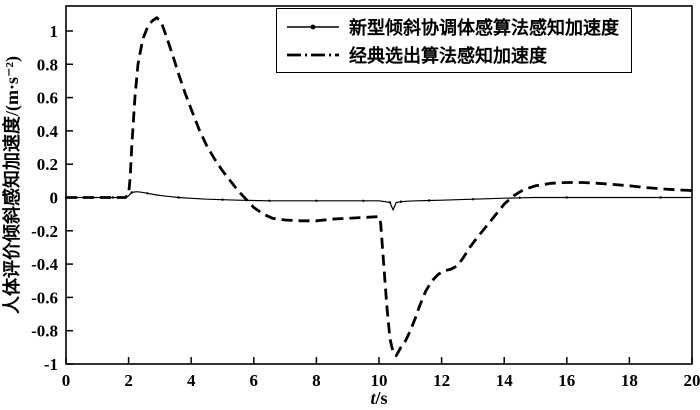  Describe the element at coordinates (44, 331) in the screenshot. I see `svg-text: -0.8` at that location.